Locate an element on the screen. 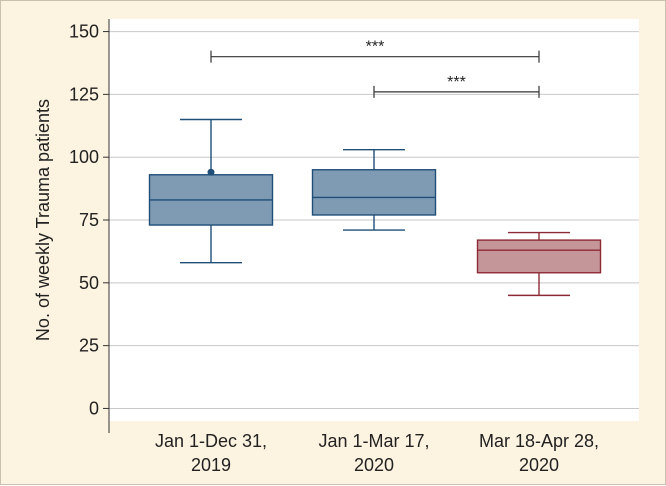 The image size is (666, 486). x-tick-label: Jan 1-Dec 31, 2019 is located at coordinates (211, 453).